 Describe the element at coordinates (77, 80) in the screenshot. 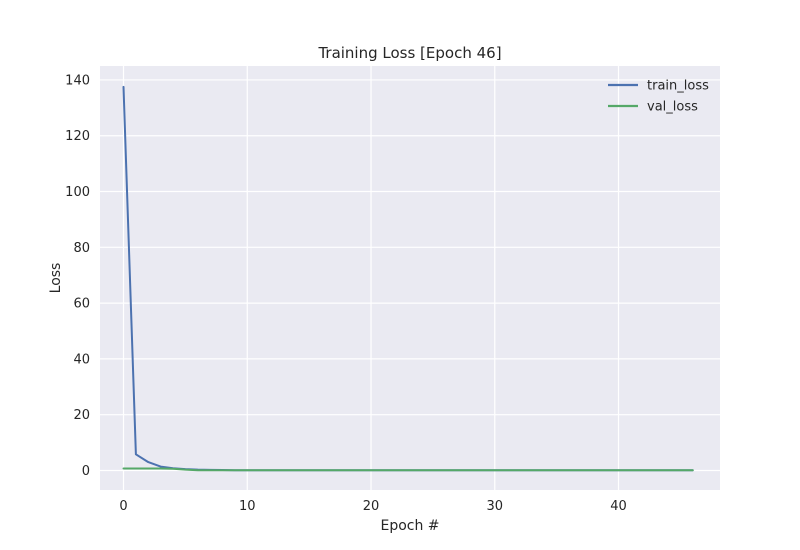

I see `y-tick-label: 140` at that location.